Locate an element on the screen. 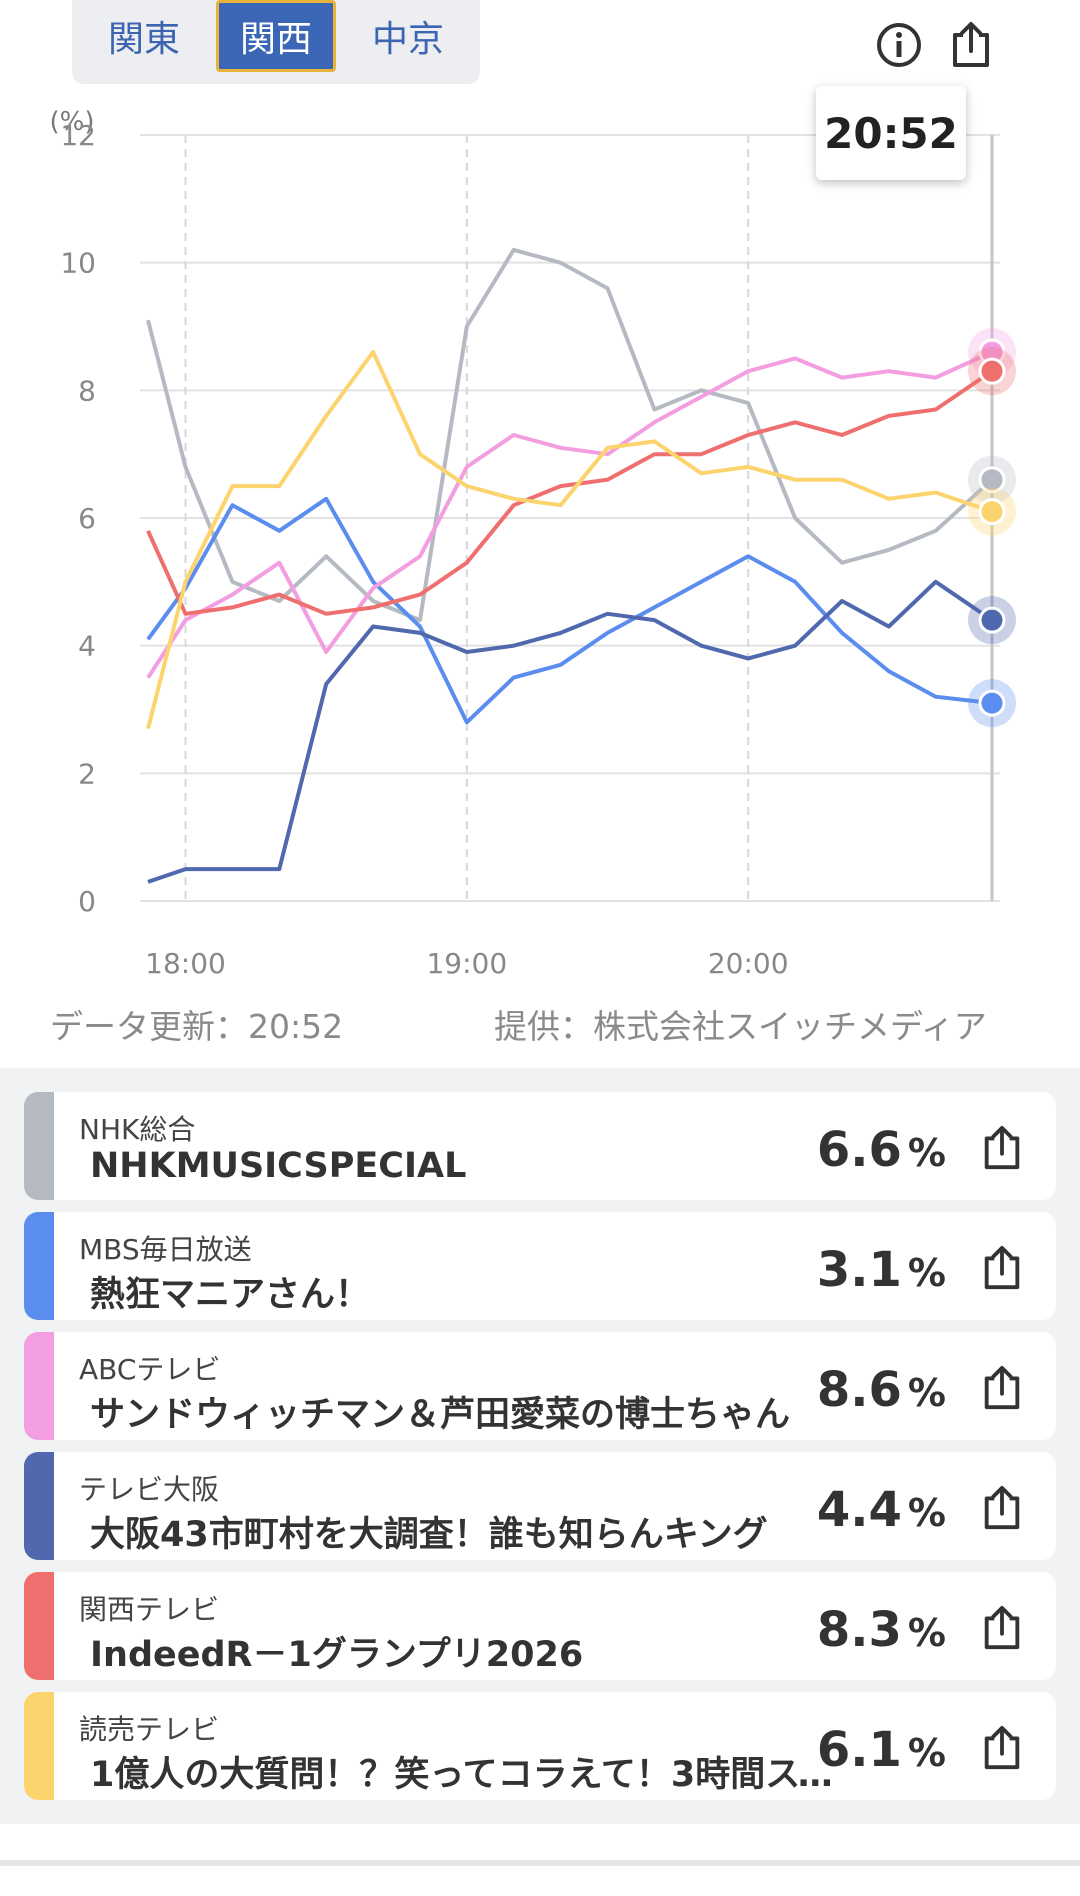 The image size is (1080, 1896). region-tab-bar: 関東 関西 中京 is located at coordinates (276, 42).